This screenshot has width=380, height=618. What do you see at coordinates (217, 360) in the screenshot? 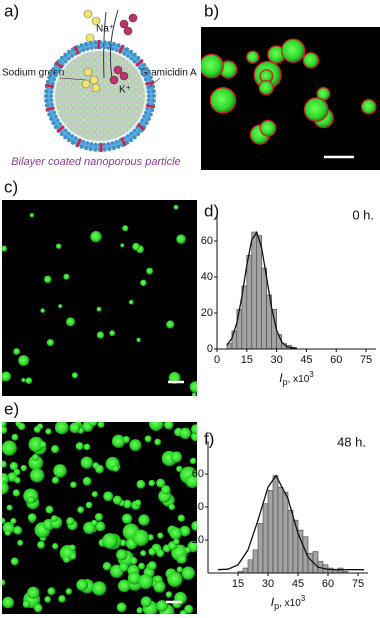
I see `x-tick-label: 0` at bounding box center [217, 360].